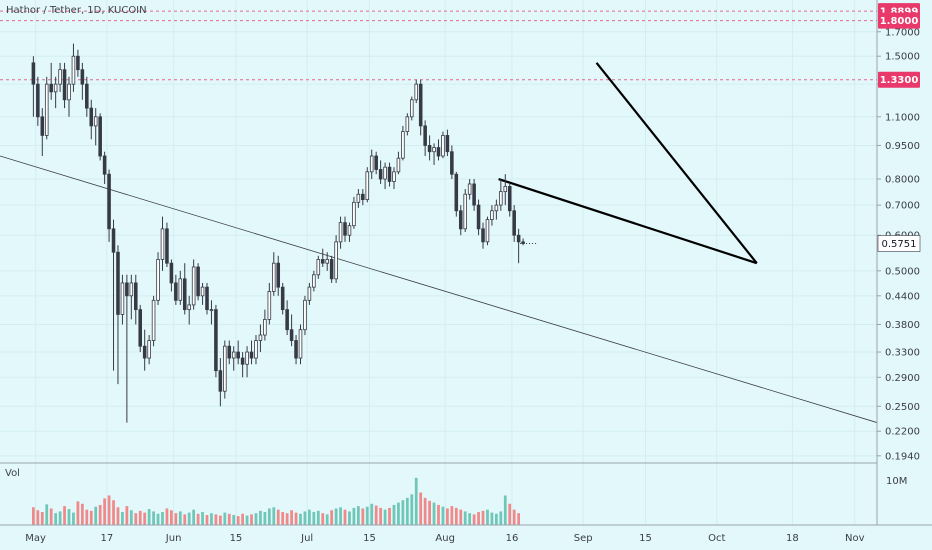  I want to click on price-tick-label: 1.1000, so click(902, 117).